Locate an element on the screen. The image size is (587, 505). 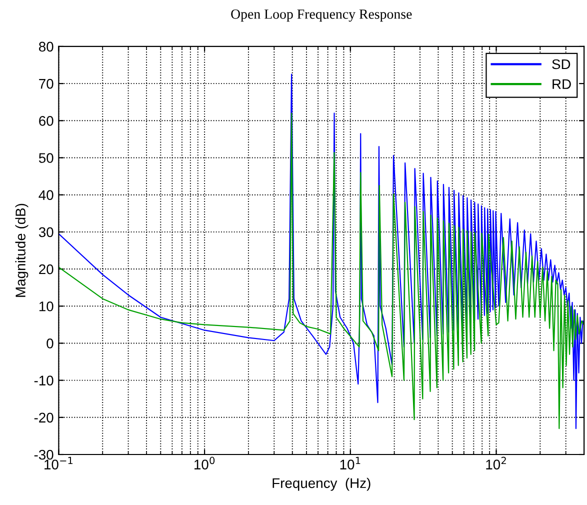
y-tick-label: -10 is located at coordinates (44, 381).